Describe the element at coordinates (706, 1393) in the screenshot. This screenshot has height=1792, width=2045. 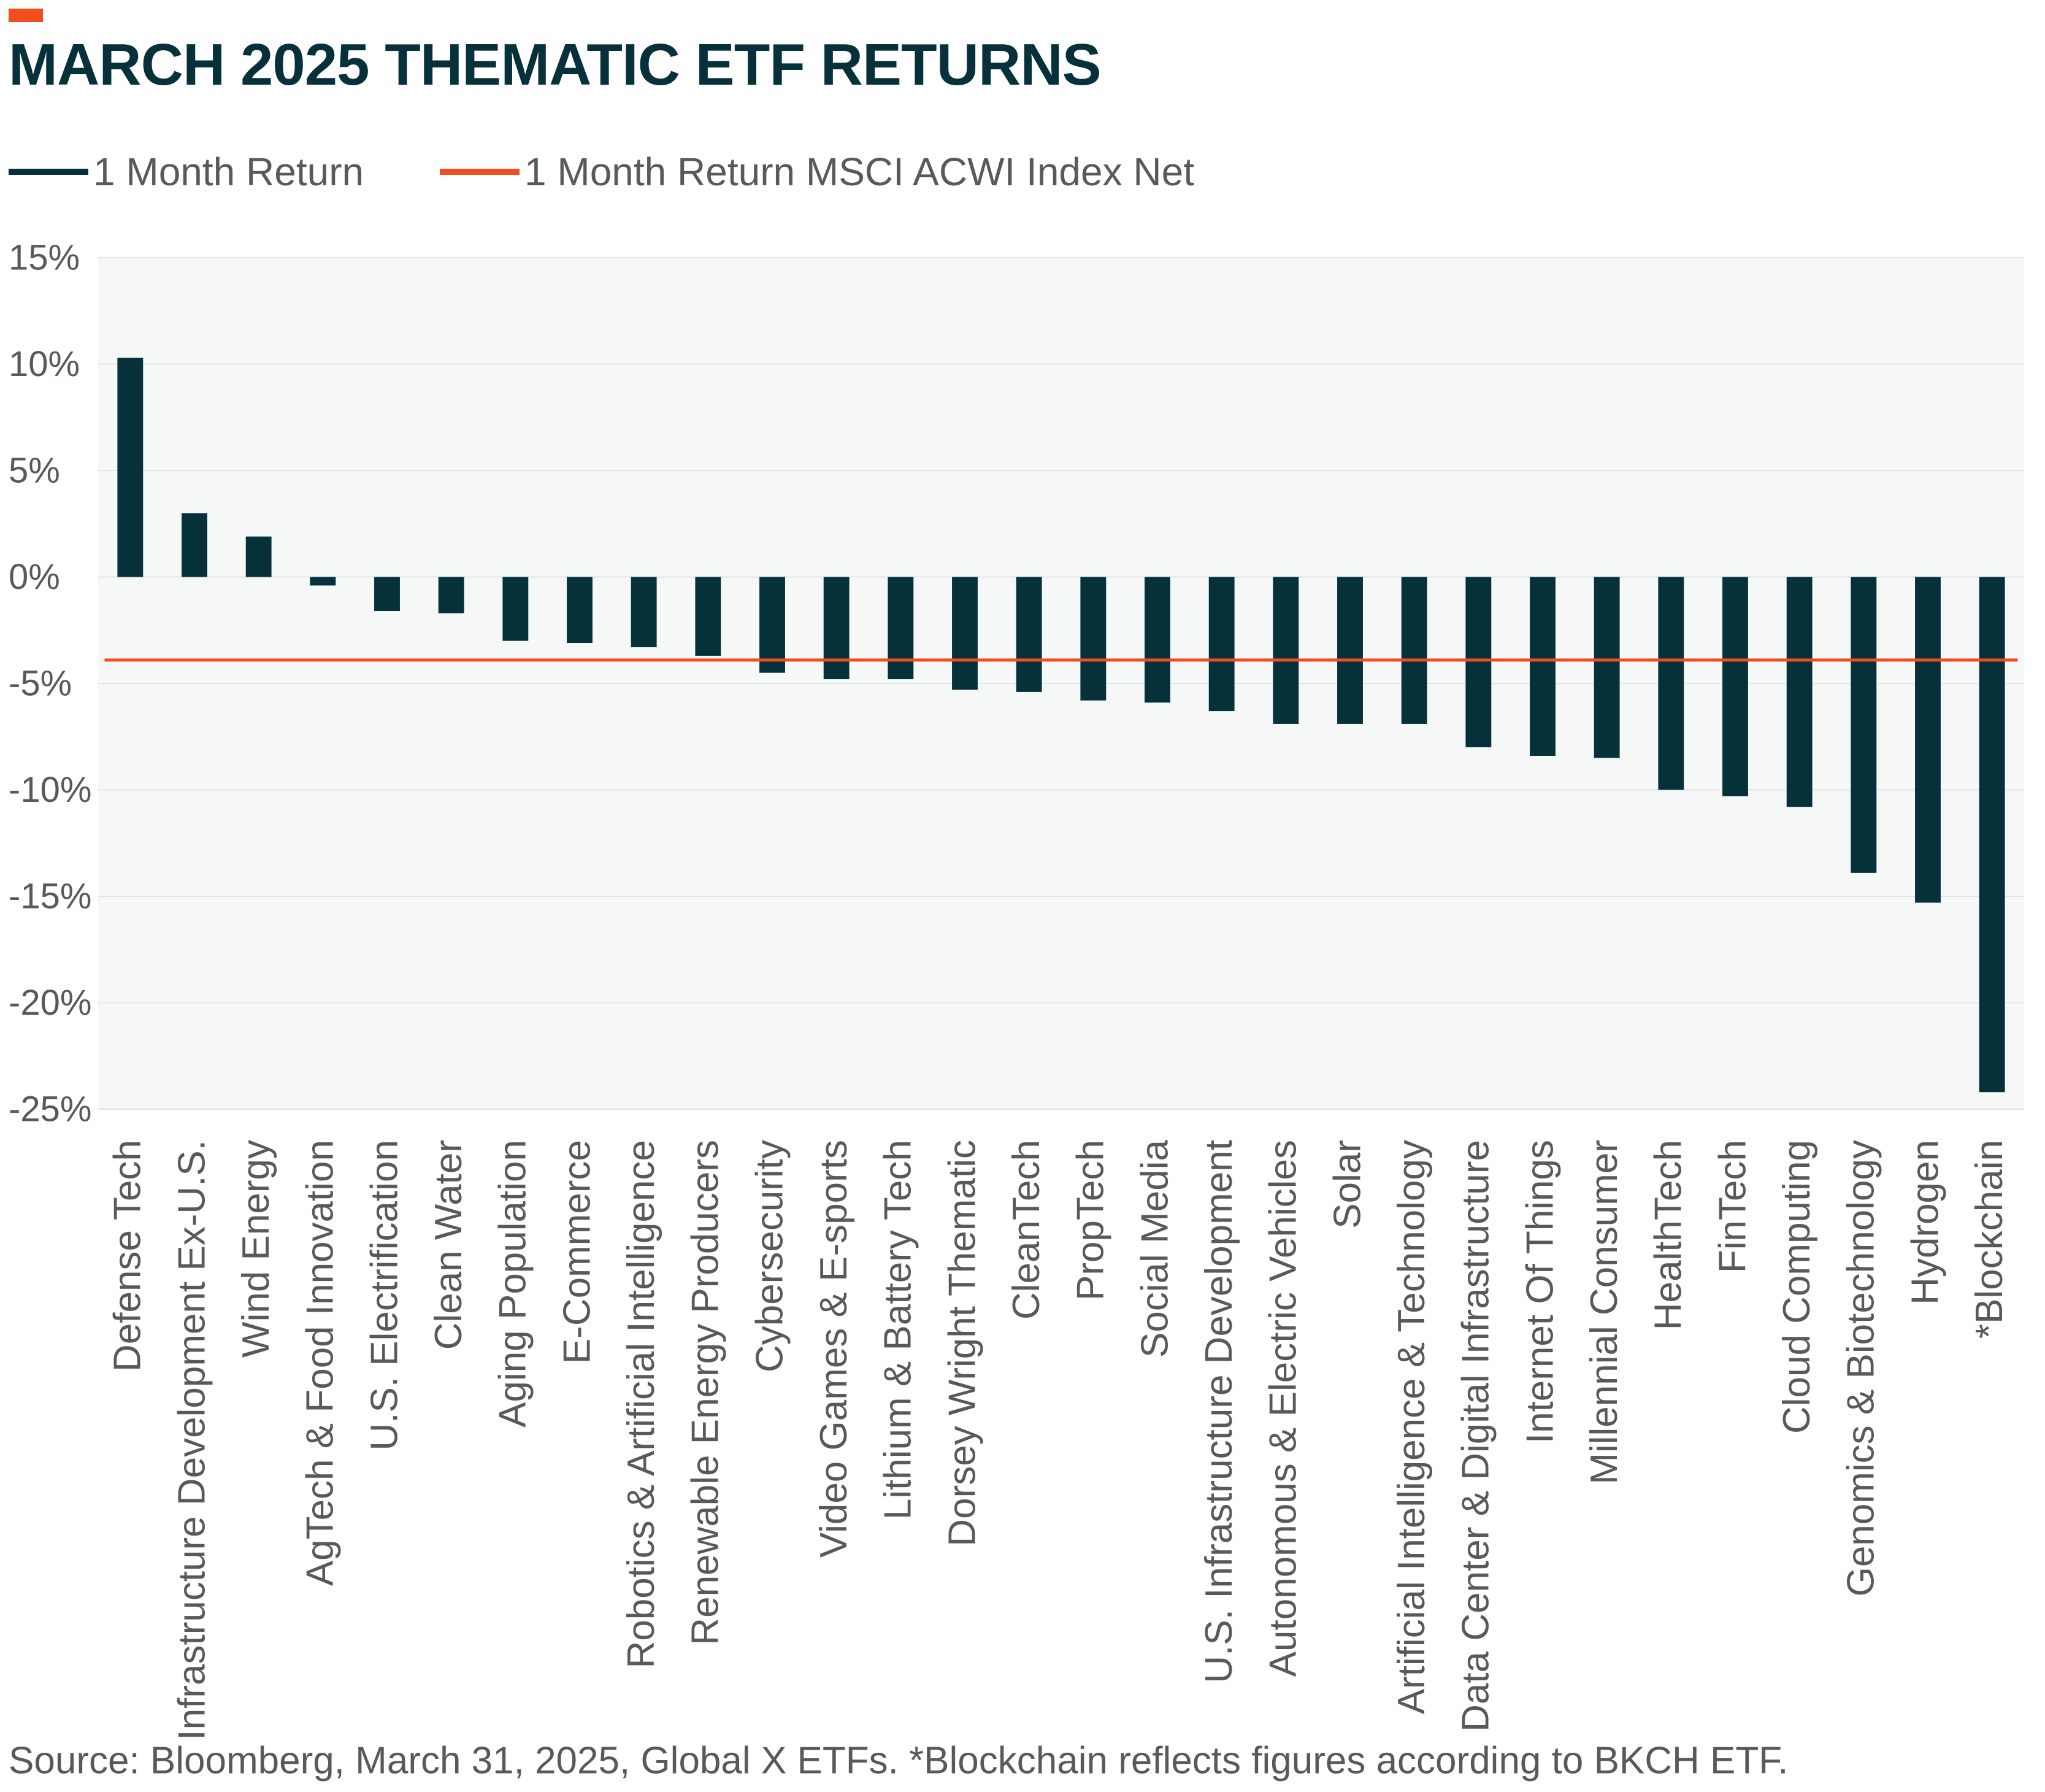
I see `x-tick-label: Renewable Energy Producers` at that location.